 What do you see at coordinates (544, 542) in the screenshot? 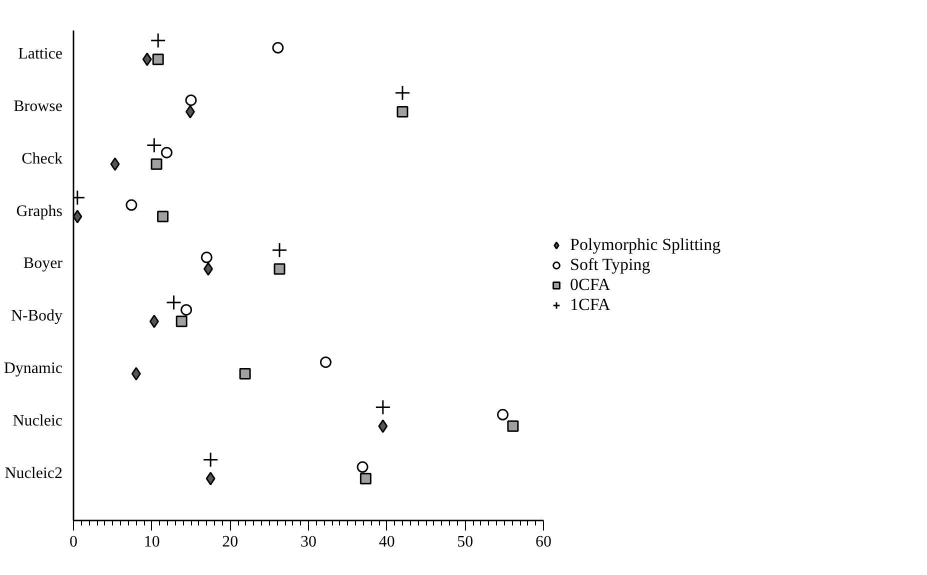
I see `x-tick-label: 60` at bounding box center [544, 542].